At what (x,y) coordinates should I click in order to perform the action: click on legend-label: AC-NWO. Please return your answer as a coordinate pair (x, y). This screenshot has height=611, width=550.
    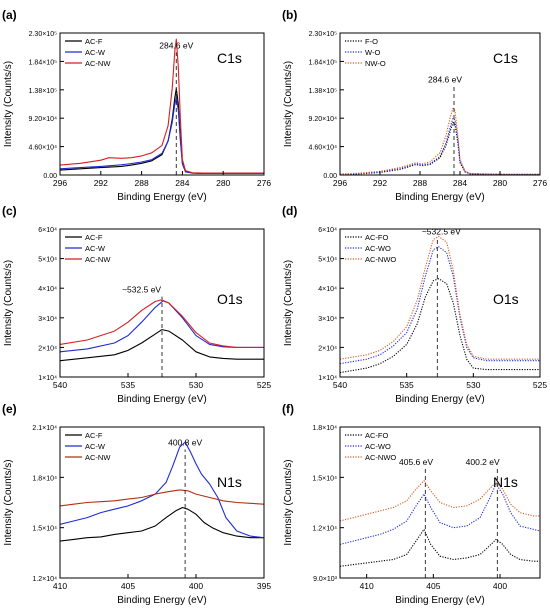
    Looking at the image, I should click on (380, 259).